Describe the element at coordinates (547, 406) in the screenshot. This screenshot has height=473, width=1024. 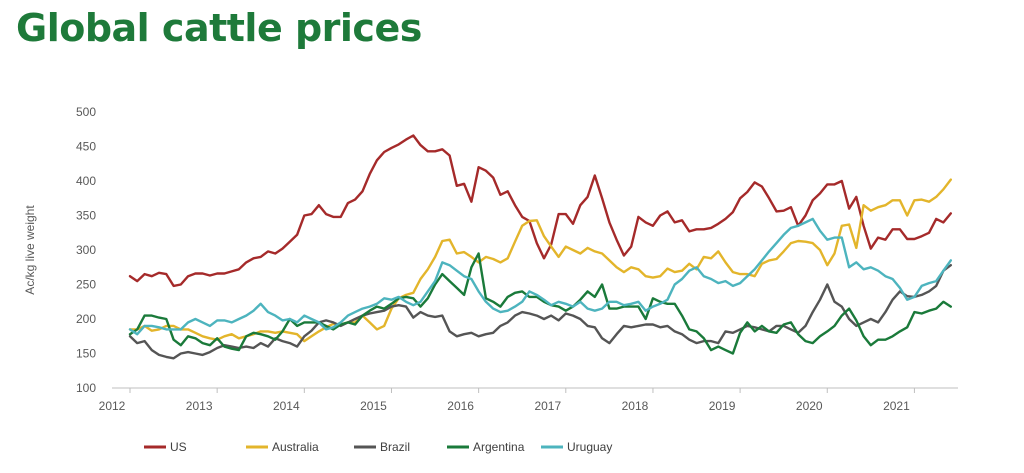
I see `x-tick-label: 2017` at that location.